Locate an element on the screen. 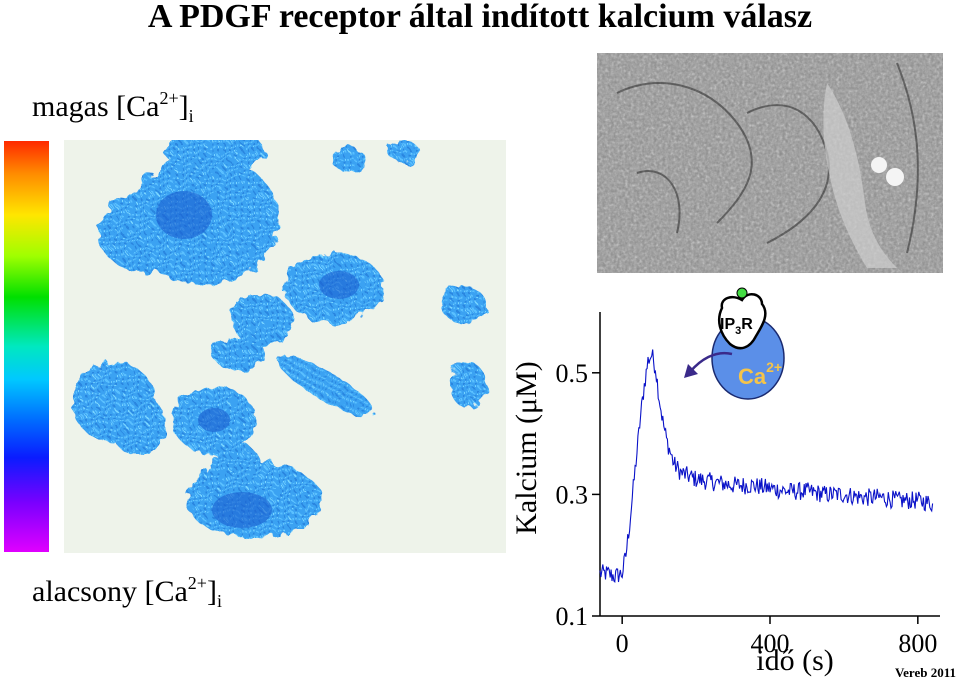 The width and height of the screenshot is (960, 682). receptor-text: IP3R is located at coordinates (736, 326).